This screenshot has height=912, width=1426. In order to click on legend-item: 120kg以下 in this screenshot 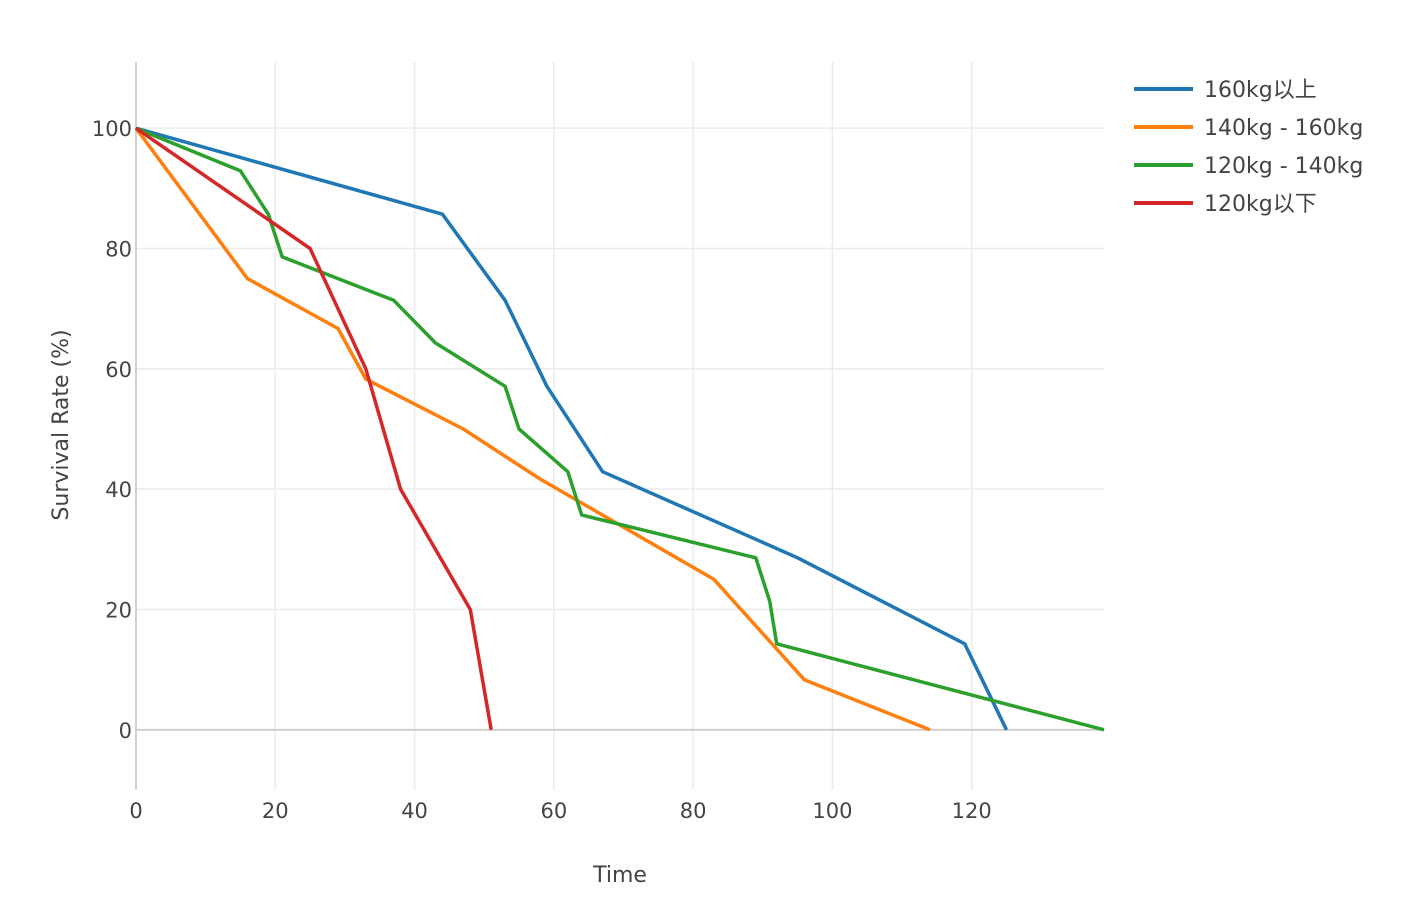, I will do `click(1225, 204)`.